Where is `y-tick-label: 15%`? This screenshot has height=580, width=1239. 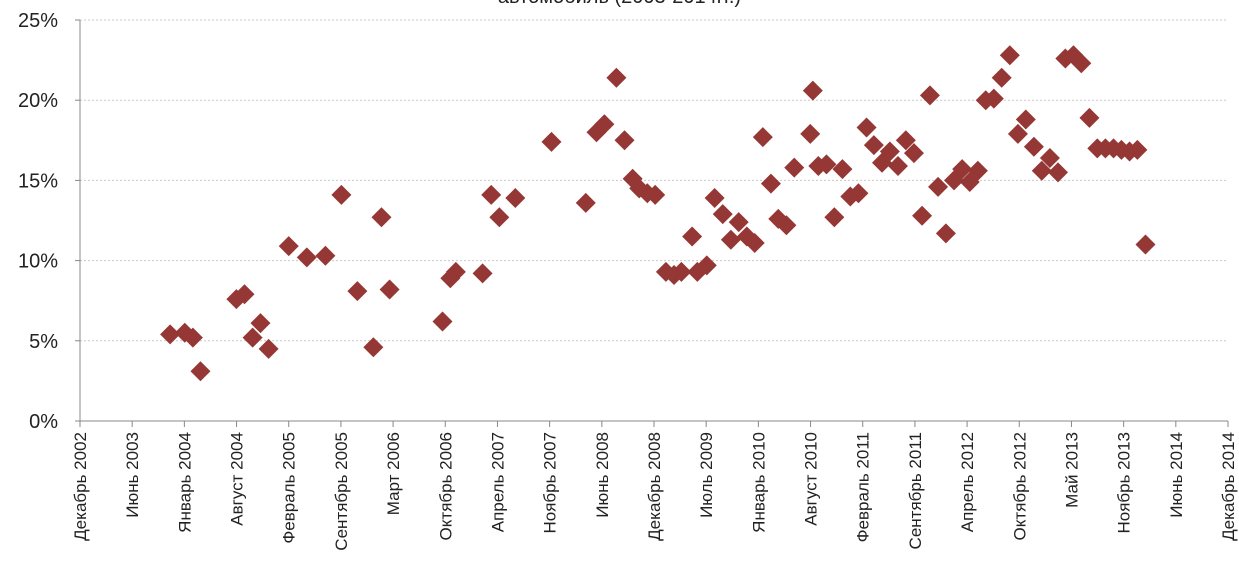 y-tick-label: 15% is located at coordinates (38, 181).